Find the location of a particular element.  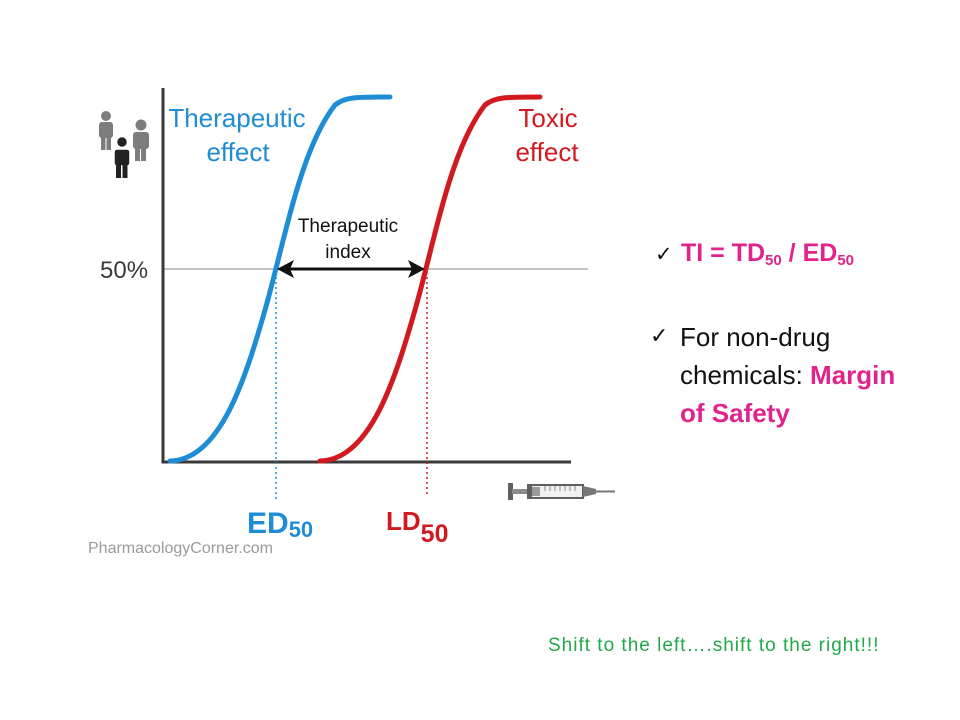

ld50-label: LD50 is located at coordinates (417, 527).